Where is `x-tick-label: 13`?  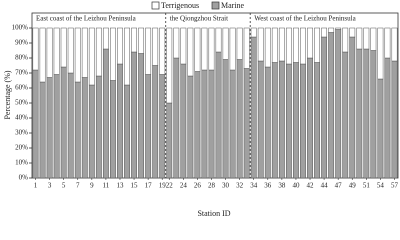 x-tick-label: 13 is located at coordinates (120, 186).